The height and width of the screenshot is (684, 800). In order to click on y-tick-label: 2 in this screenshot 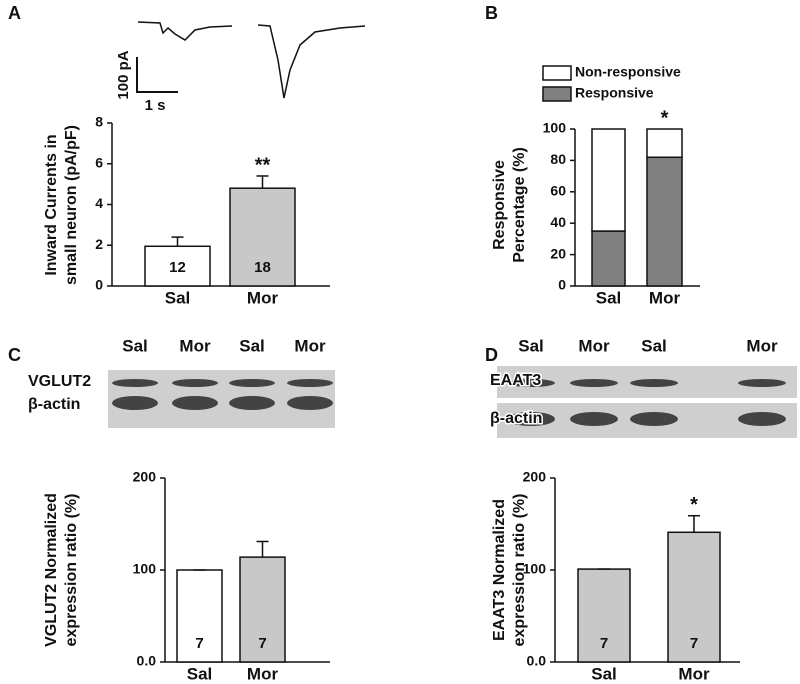, I will do `click(99, 244)`.